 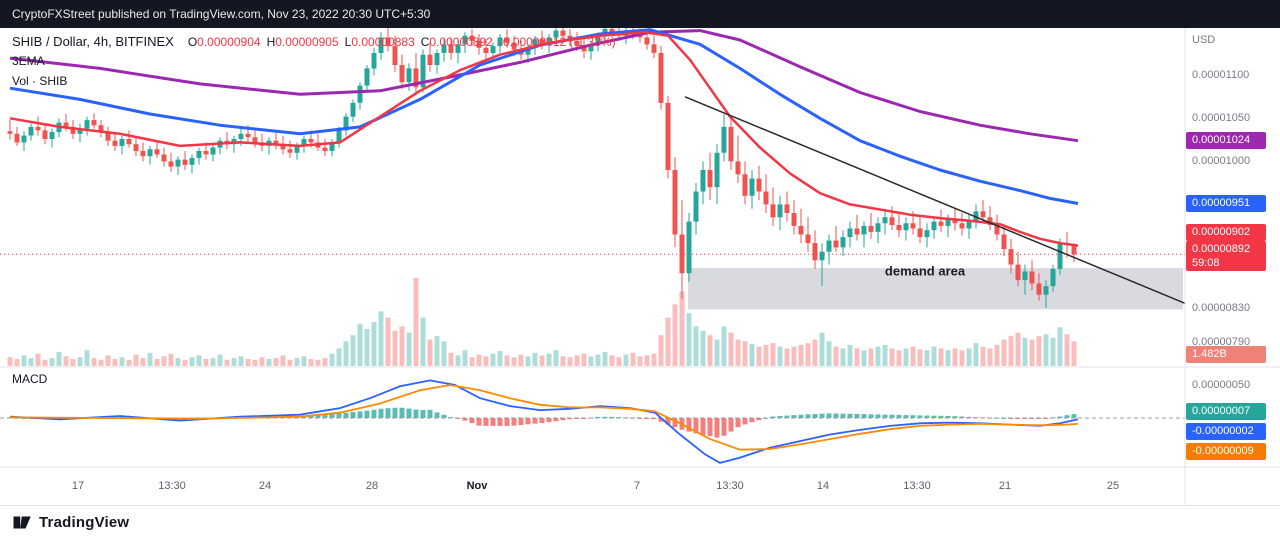 I want to click on time-axis-label: 14, so click(x=823, y=486).